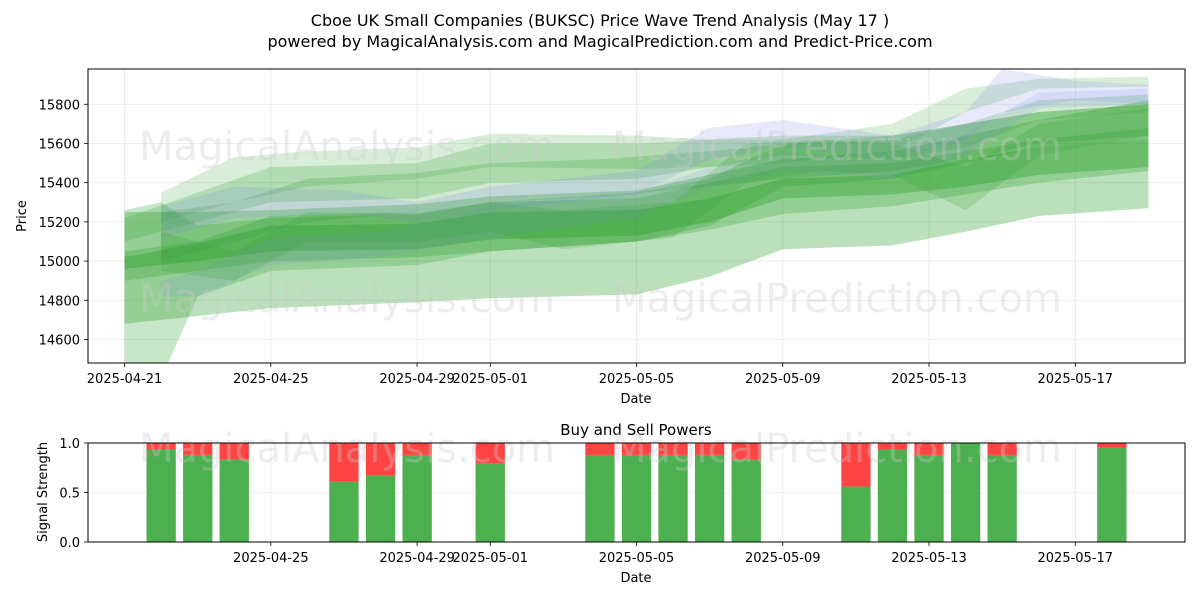  What do you see at coordinates (837, 449) in the screenshot?
I see `watermark-prediction-bottom: MagicalPrediction.com` at bounding box center [837, 449].